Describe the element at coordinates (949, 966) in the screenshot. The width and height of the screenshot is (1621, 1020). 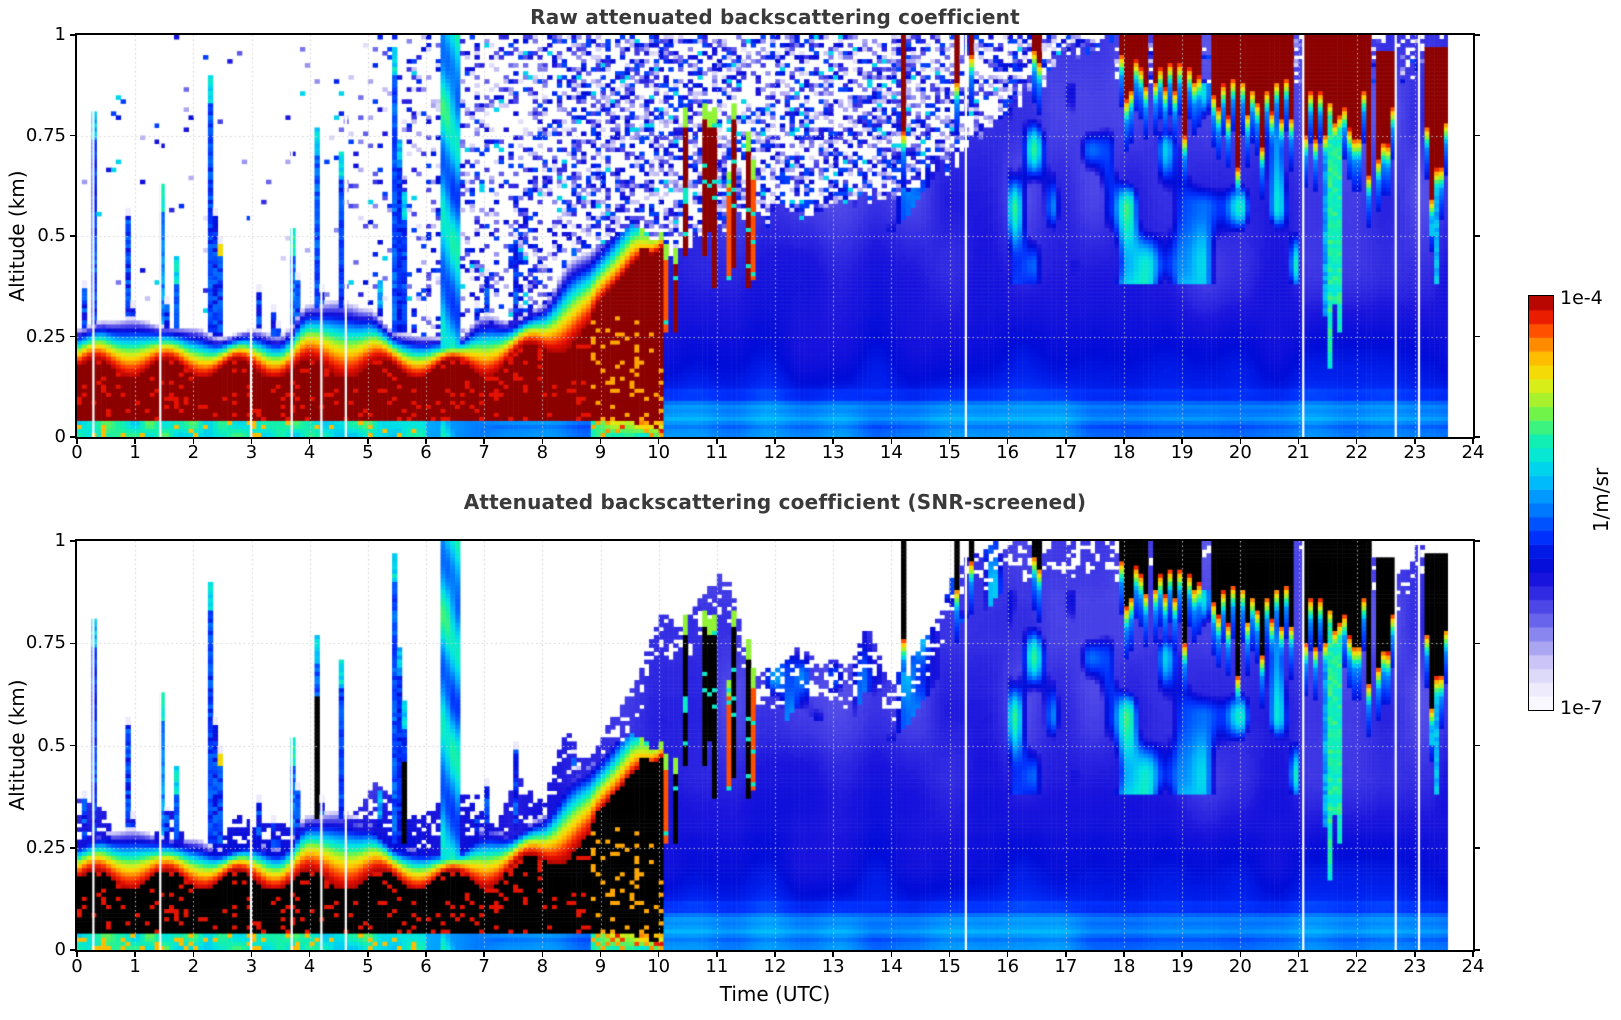
I see `x-tick-label: 15` at that location.